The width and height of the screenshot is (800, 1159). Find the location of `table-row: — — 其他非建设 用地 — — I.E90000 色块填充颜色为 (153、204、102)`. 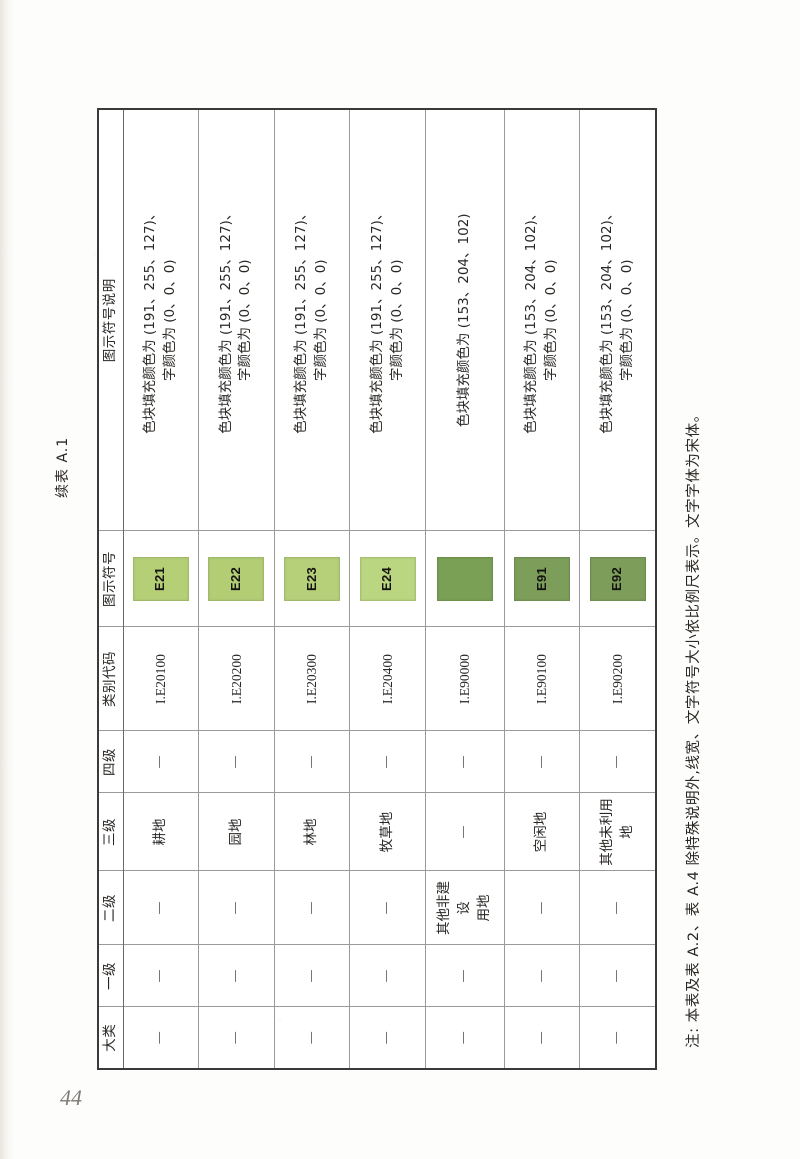

table-row: — — 其他非建设 用地 — — I.E90000 色块填充颜色为 (153、204、102) is located at coordinates (465, 589).